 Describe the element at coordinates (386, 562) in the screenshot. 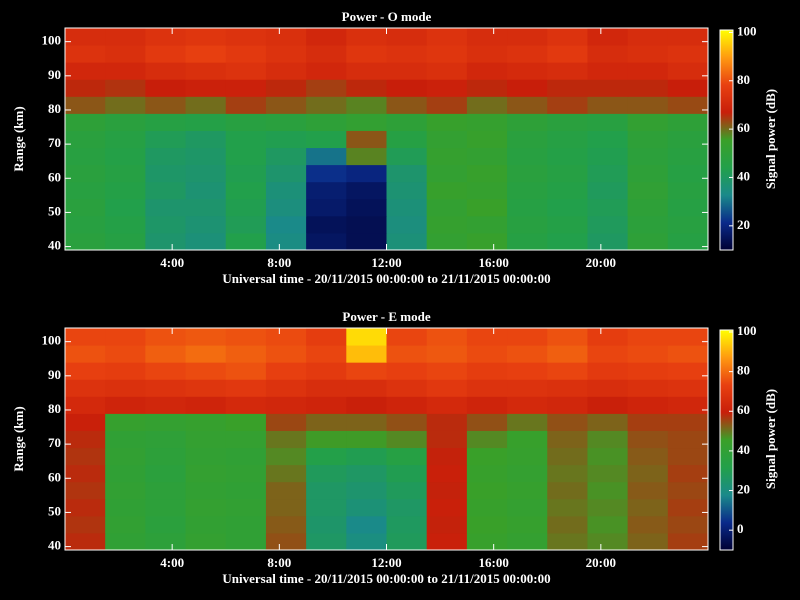

I see `x-tick-label: 12:00` at that location.